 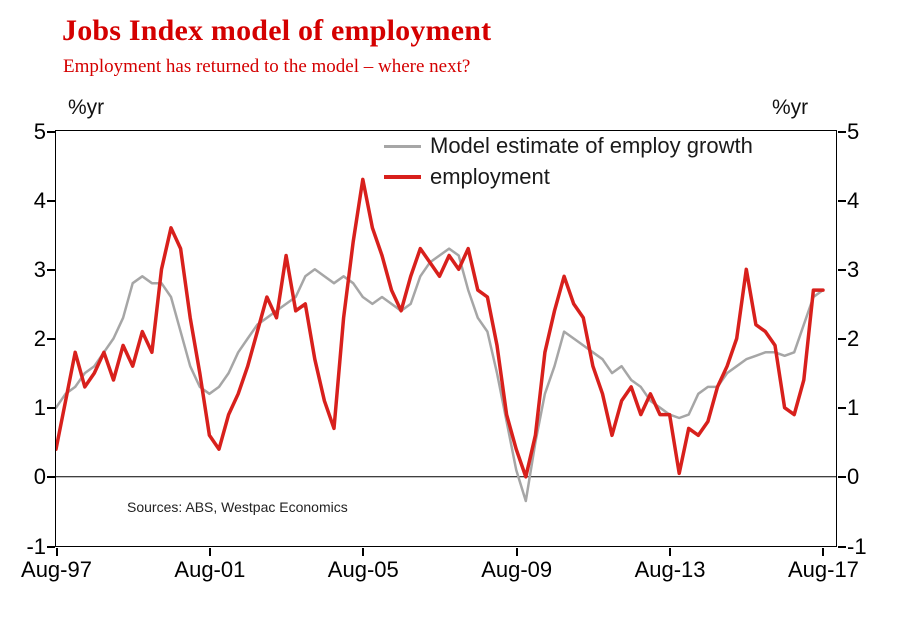 I want to click on y-tick-label-right: 5, so click(x=853, y=131).